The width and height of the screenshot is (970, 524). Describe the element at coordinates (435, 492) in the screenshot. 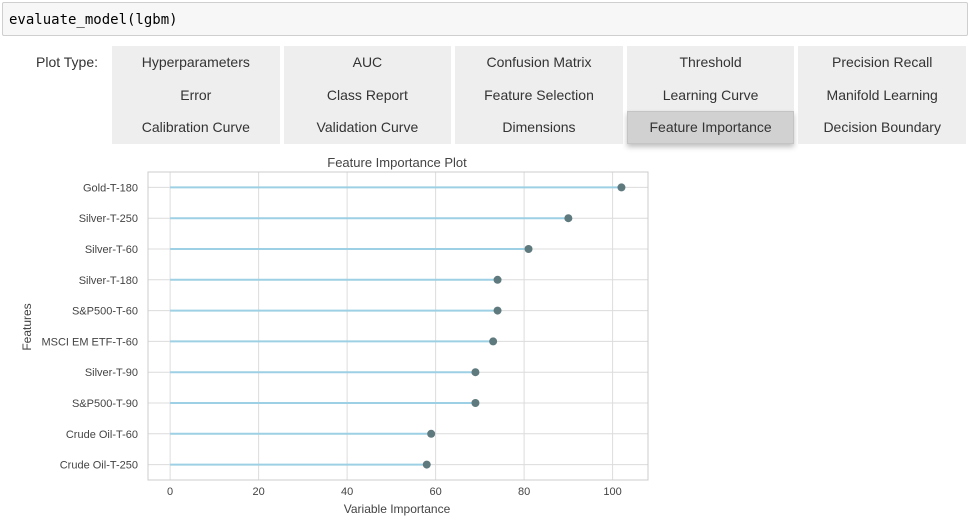

I see `x-tick-label: 60` at that location.